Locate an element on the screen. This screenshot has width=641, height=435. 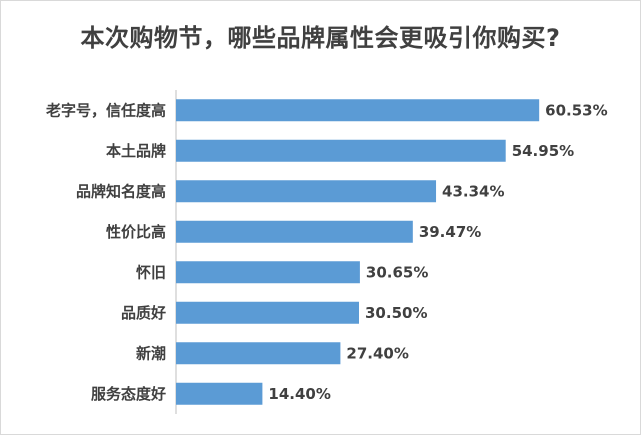
chart-title: 本次购物节，哪些品牌属性会更吸引你购买? is located at coordinates (320, 38).